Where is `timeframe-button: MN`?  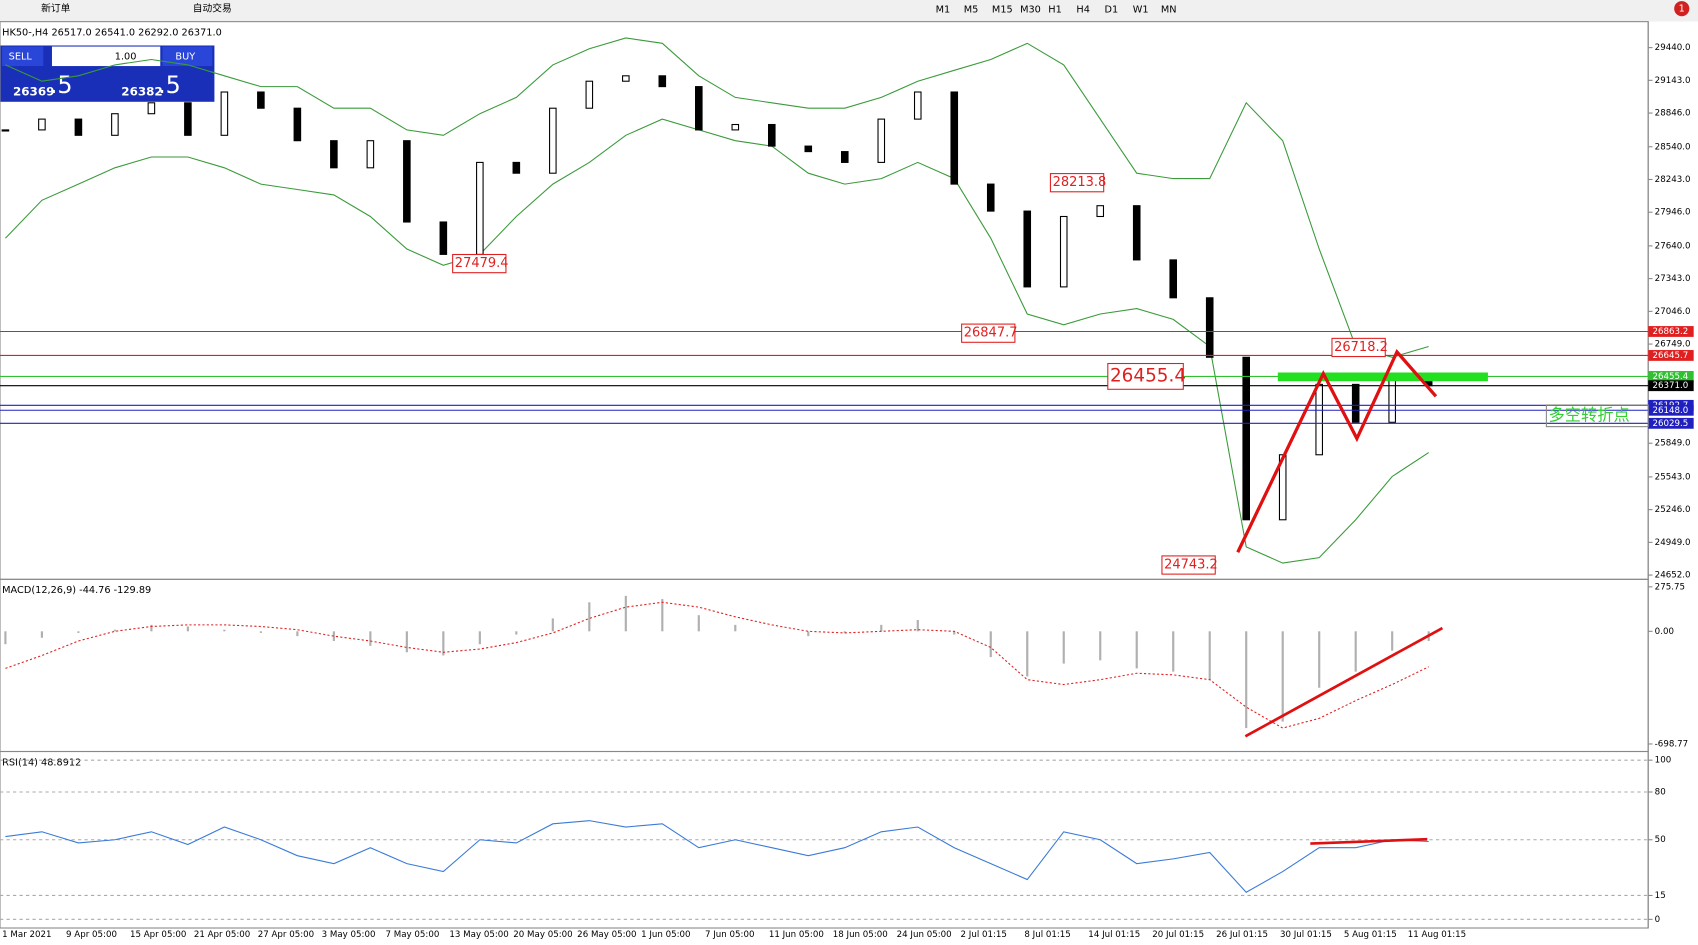 timeframe-button: MN is located at coordinates (1169, 10).